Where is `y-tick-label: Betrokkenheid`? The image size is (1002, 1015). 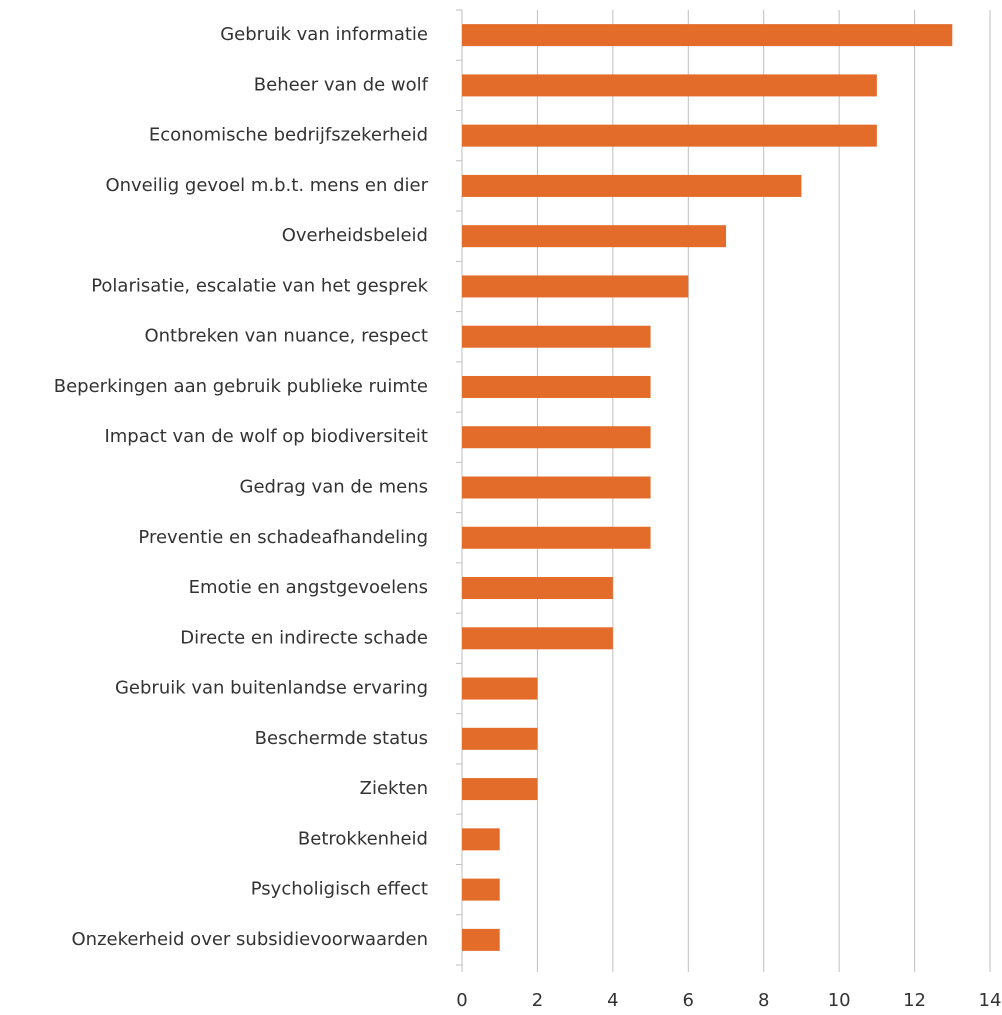
y-tick-label: Betrokkenheid is located at coordinates (363, 838).